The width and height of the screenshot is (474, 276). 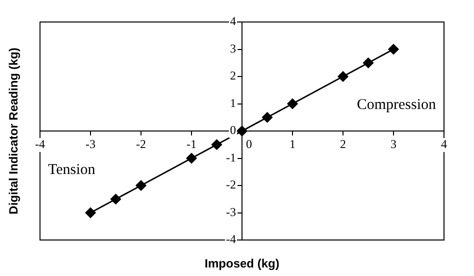 I want to click on y-tick-label: -3, so click(x=231, y=211).